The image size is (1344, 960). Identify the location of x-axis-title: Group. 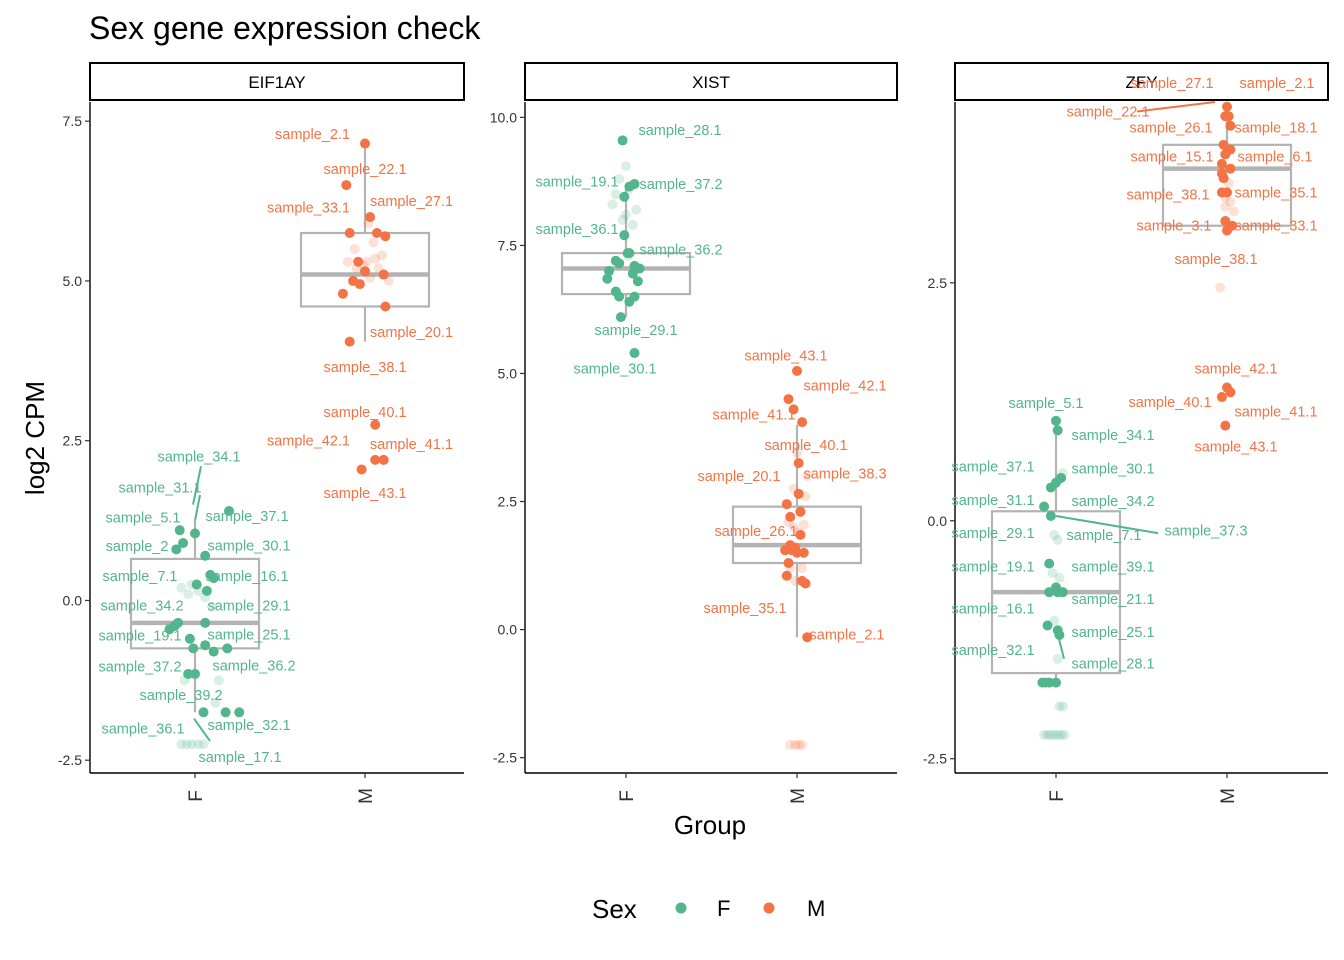
(710, 825).